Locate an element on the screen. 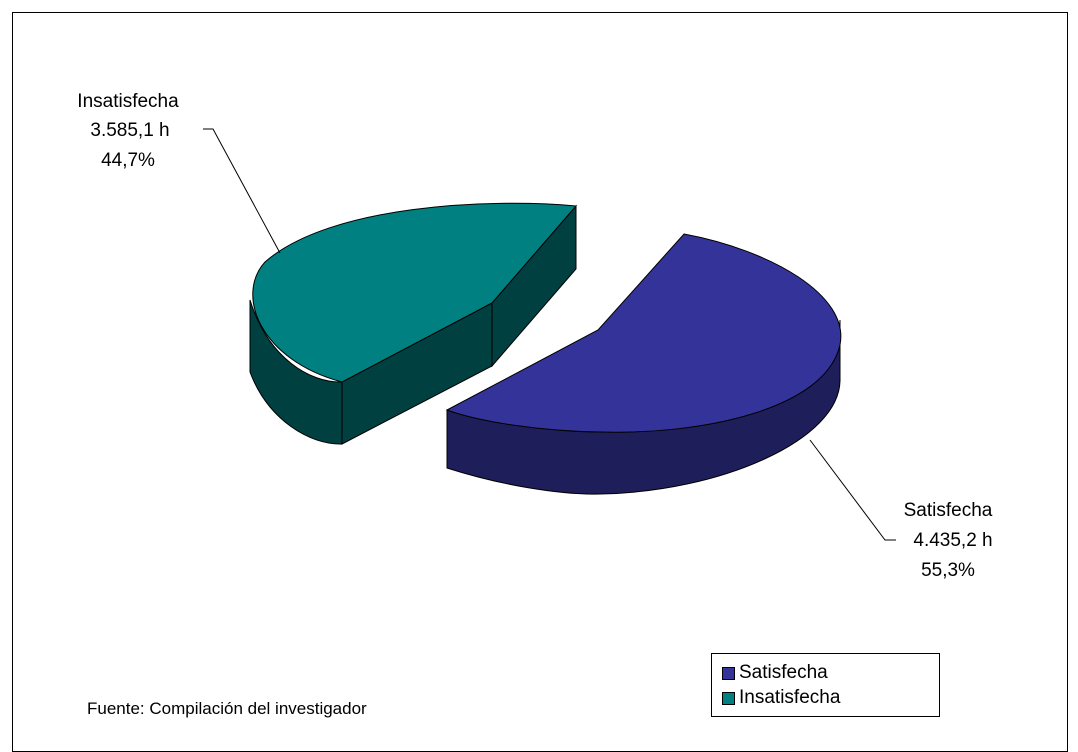 The image size is (1078, 752). leader-line-insatisfecha is located at coordinates (242, 191).